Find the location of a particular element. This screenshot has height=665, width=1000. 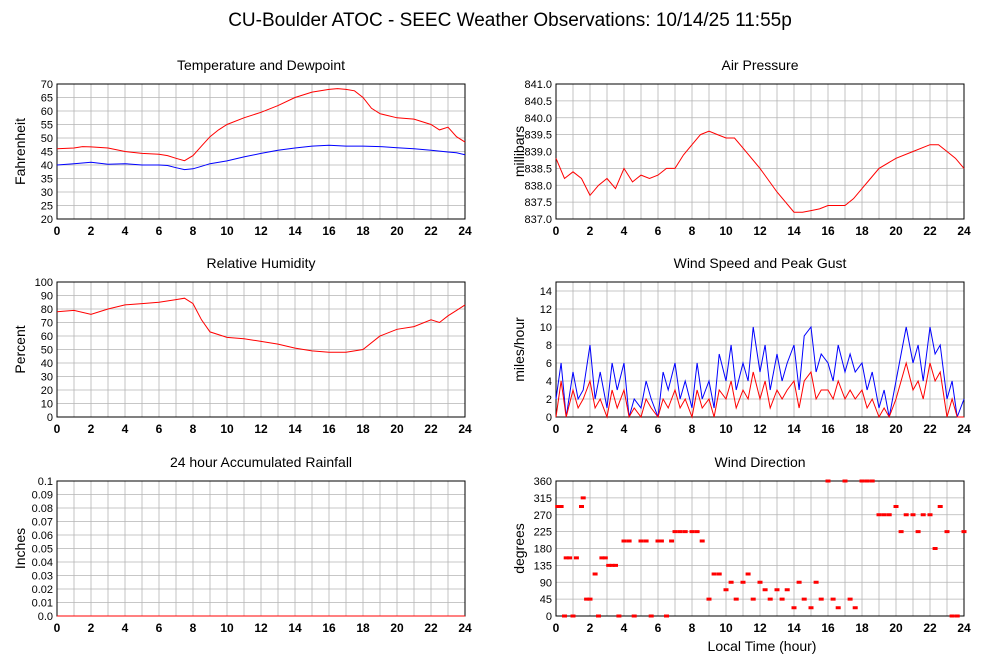

dir-x-tick-label: 22 is located at coordinates (930, 628).